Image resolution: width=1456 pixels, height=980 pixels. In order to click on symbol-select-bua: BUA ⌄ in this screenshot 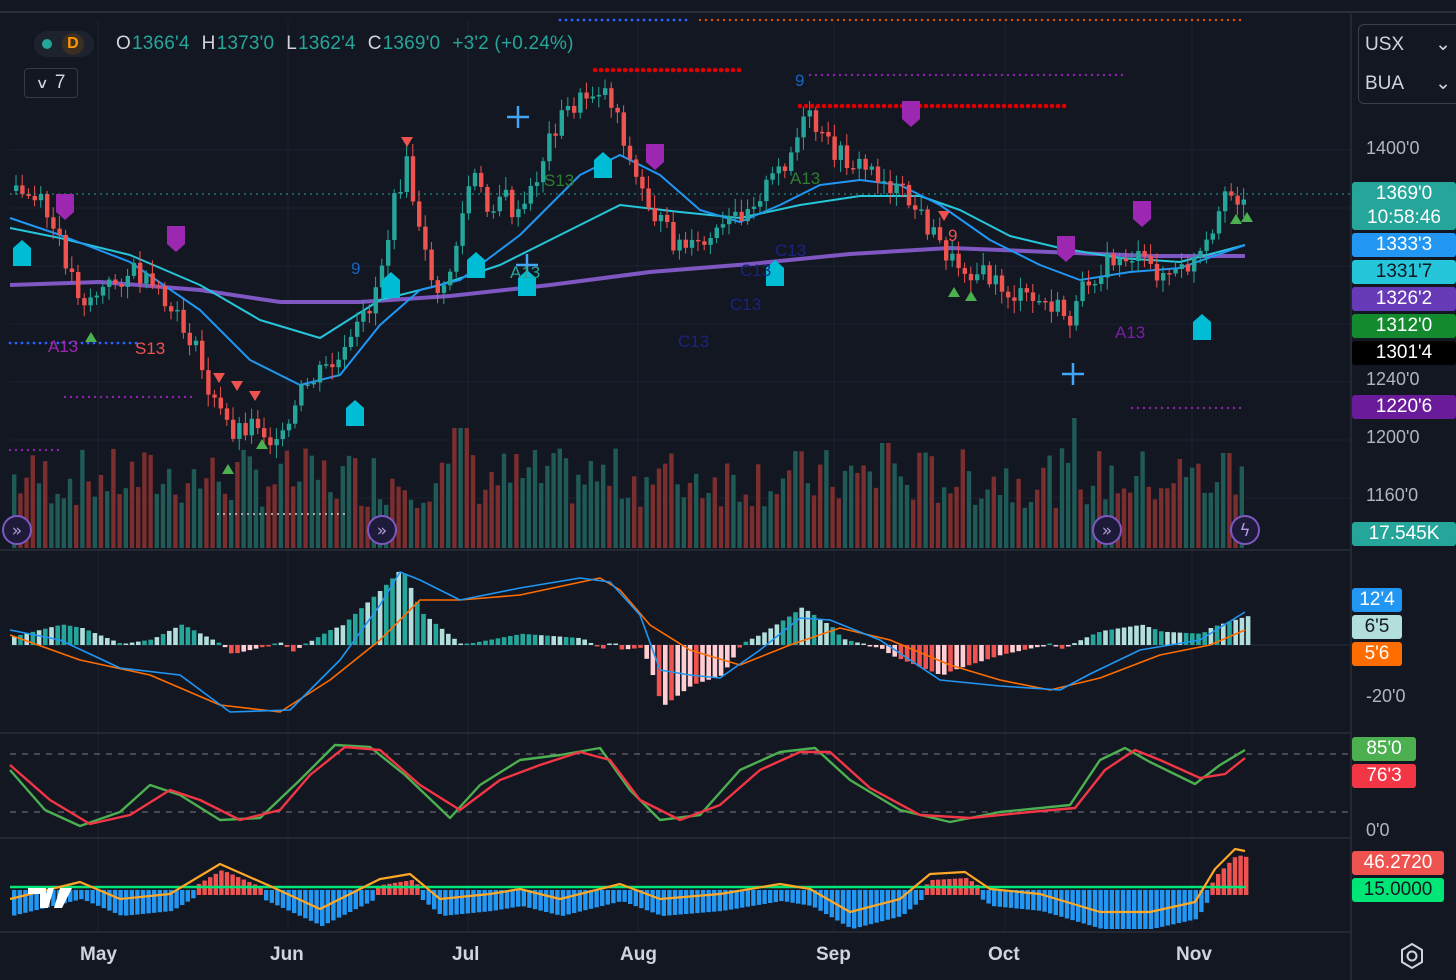, I will do `click(1407, 83)`.